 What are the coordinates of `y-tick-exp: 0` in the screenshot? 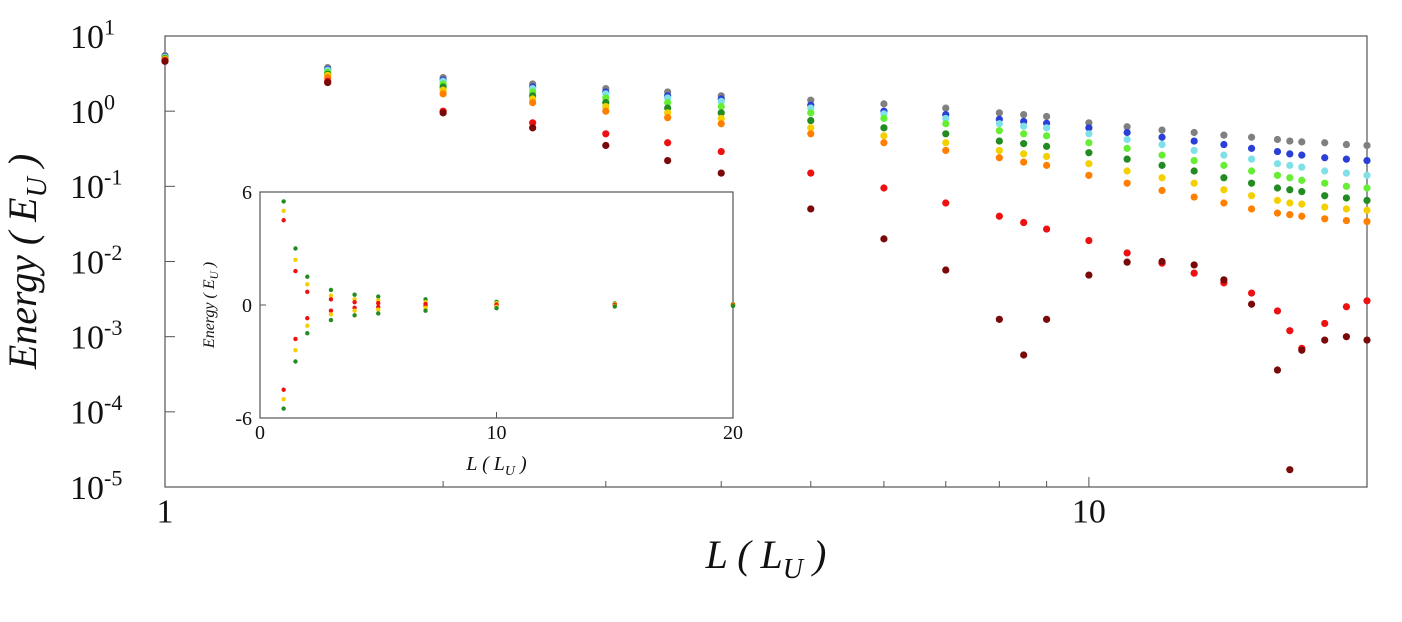 It's located at (109, 101).